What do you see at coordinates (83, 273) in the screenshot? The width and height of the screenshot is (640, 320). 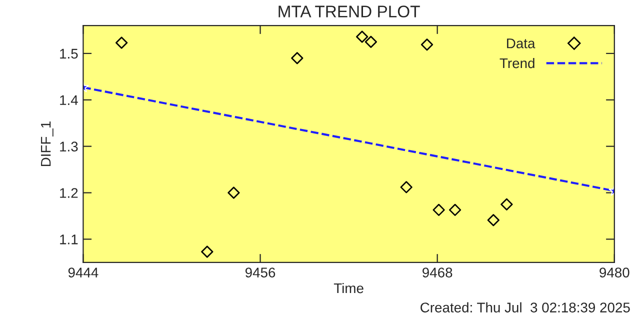 I see `x-tick-label: 9444` at bounding box center [83, 273].